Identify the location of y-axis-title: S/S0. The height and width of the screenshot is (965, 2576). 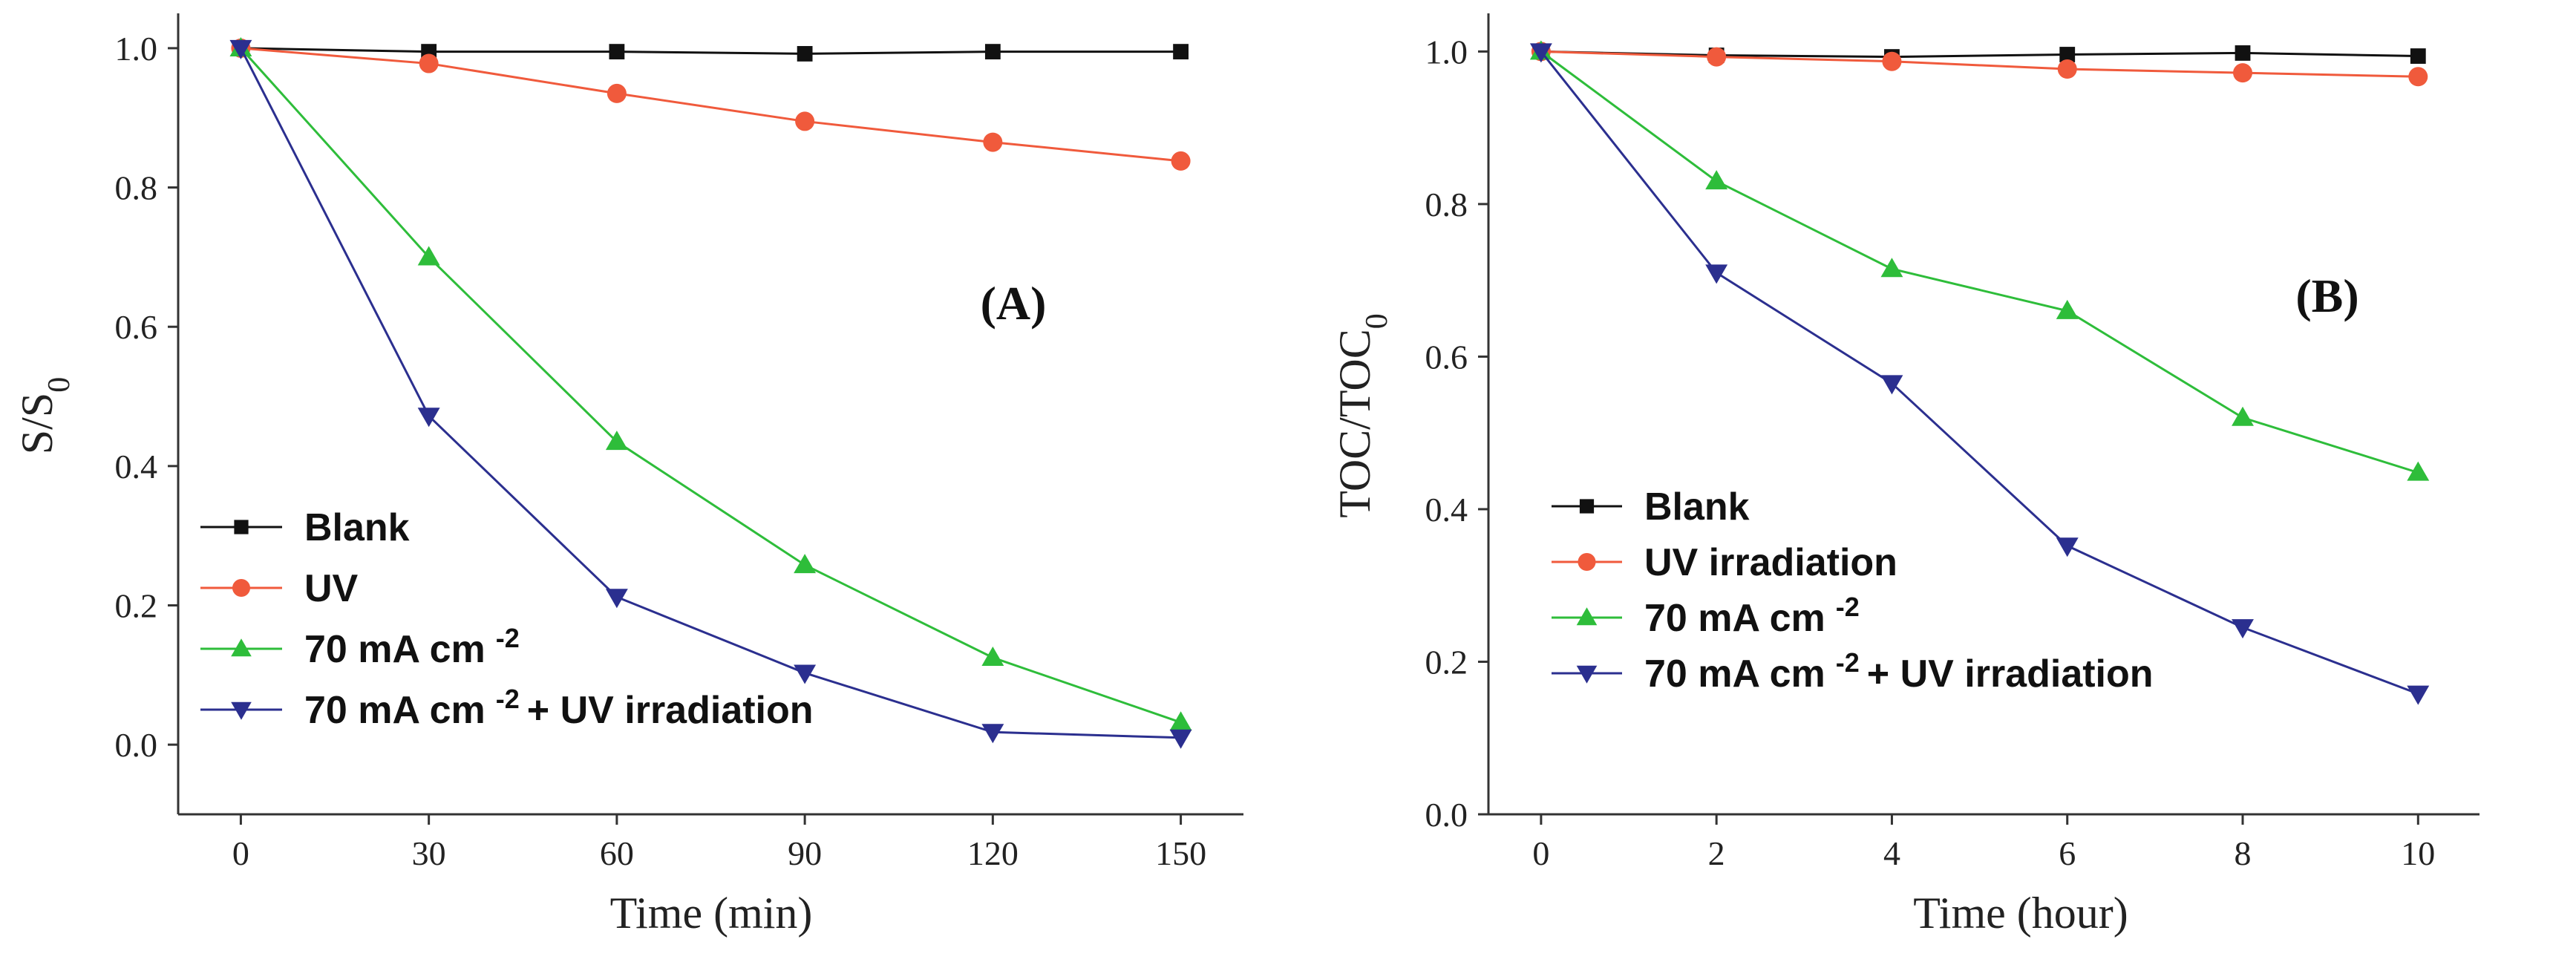
(44, 415).